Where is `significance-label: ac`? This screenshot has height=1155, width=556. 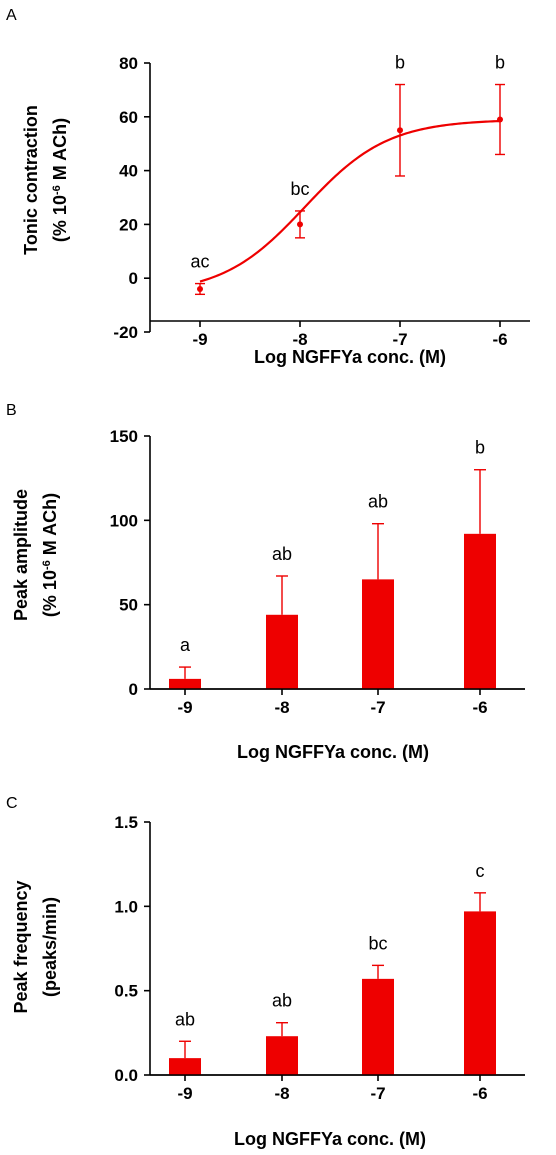 significance-label: ac is located at coordinates (199, 262).